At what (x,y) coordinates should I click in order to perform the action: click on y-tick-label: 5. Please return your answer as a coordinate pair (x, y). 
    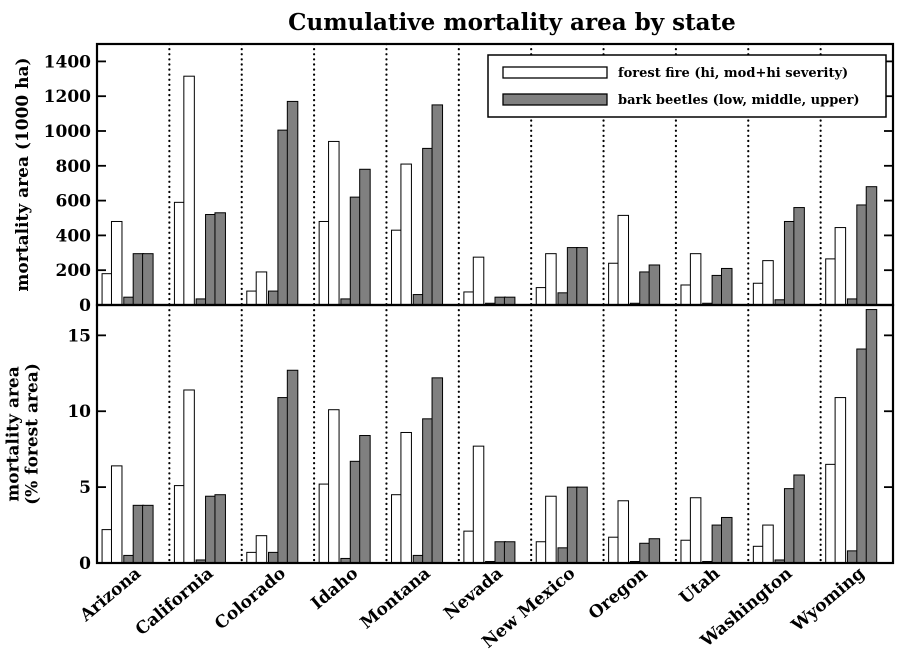
    Looking at the image, I should click on (85, 488).